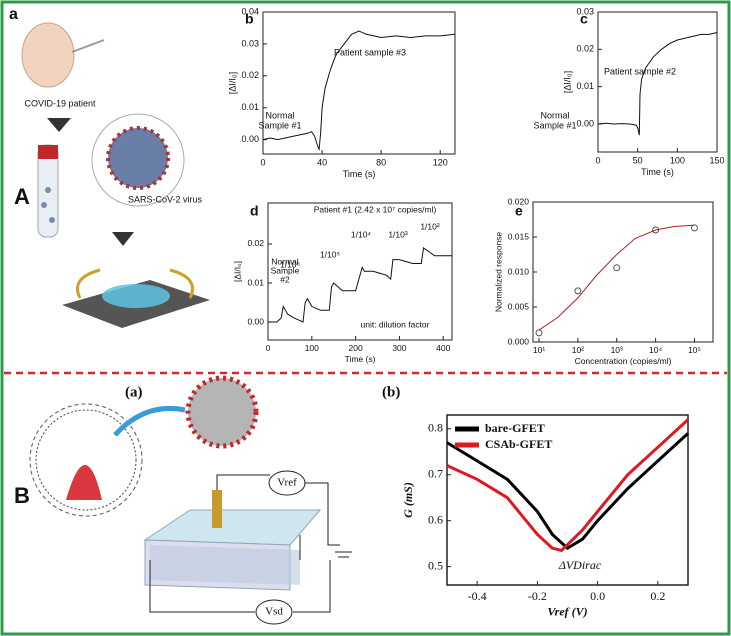 Image resolution: width=731 pixels, height=636 pixels. I want to click on annotation: ΔVDirac, so click(580, 565).